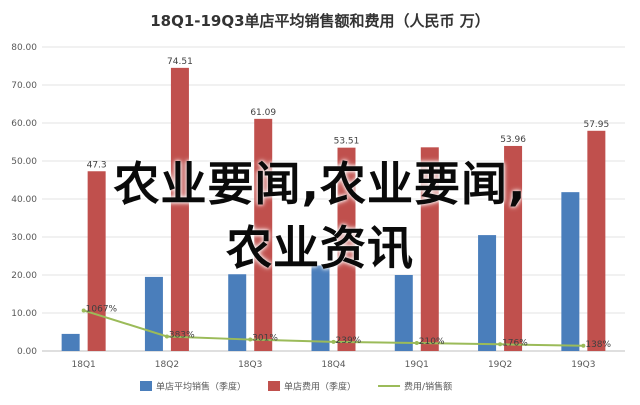  I want to click on x-tick-label: 19Q3, so click(583, 365).